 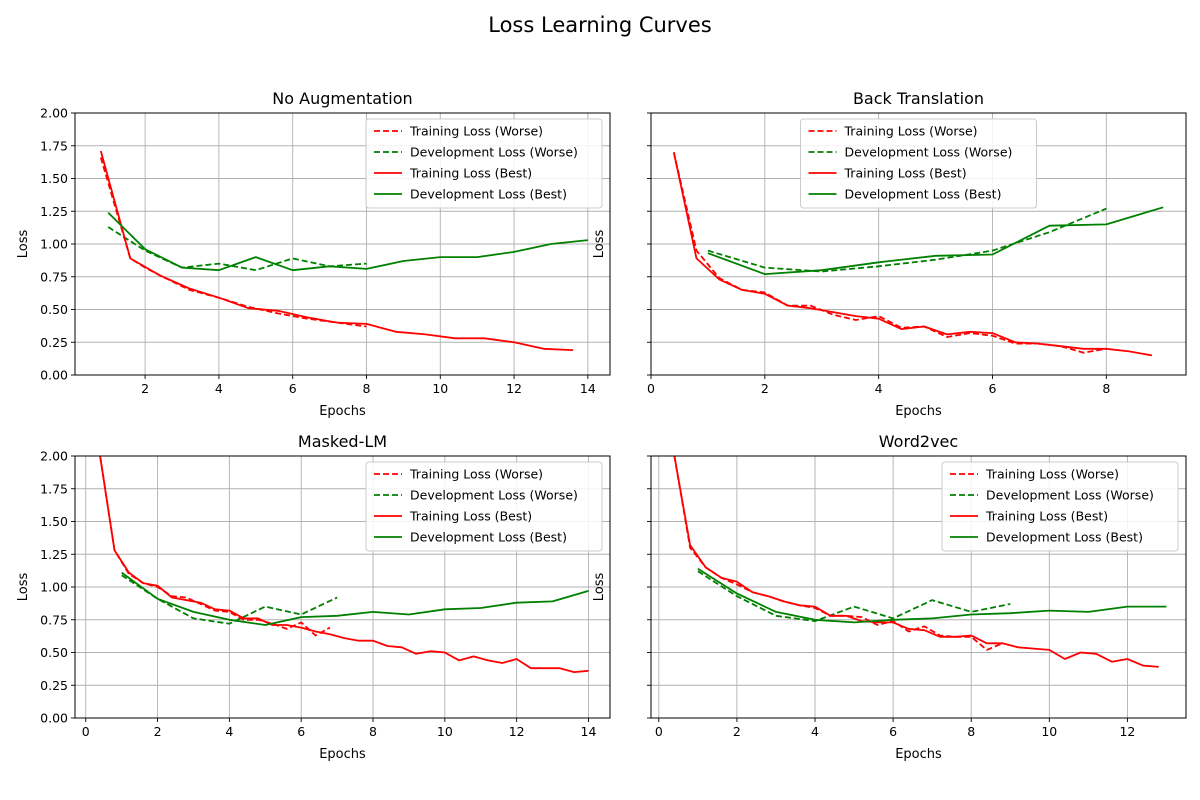 What do you see at coordinates (918, 98) in the screenshot?
I see `subplot-title: Back Translation` at bounding box center [918, 98].